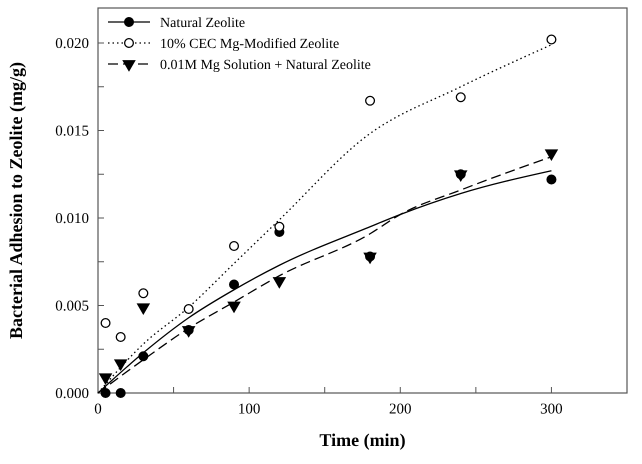  Describe the element at coordinates (400, 410) in the screenshot. I see `x-tick-label: 200` at that location.